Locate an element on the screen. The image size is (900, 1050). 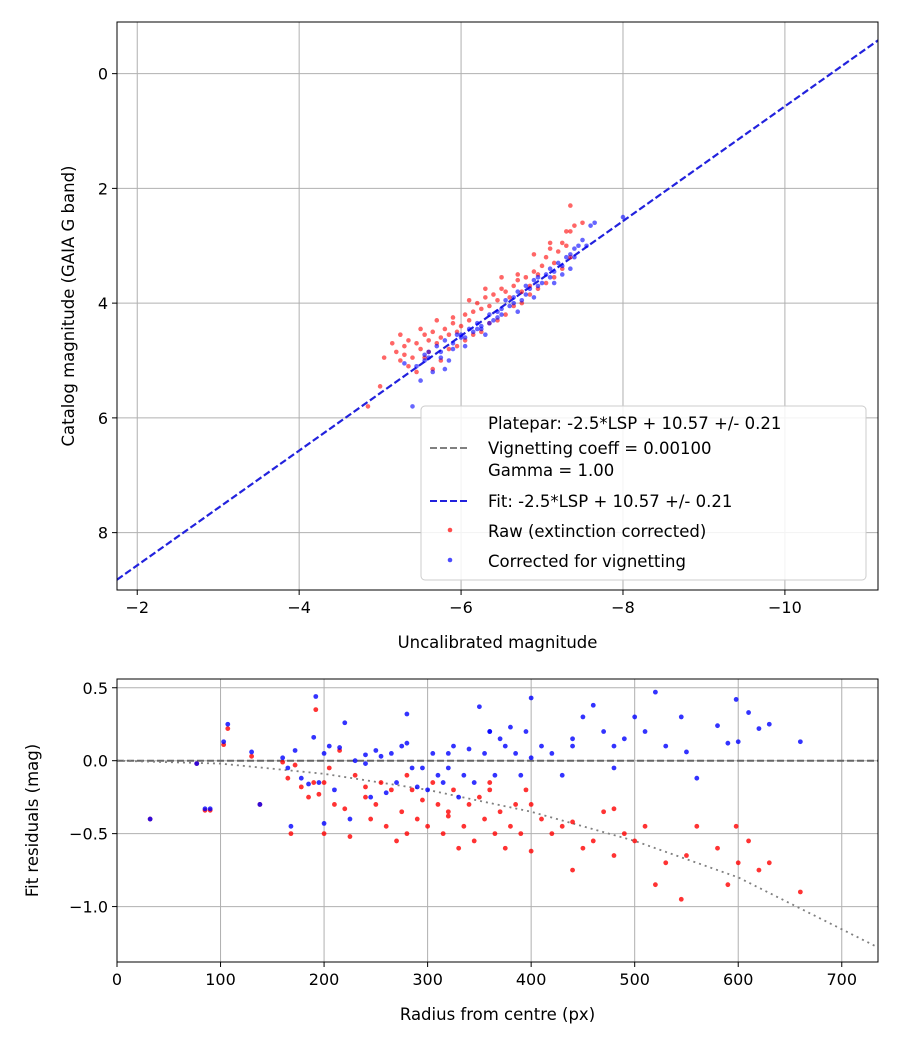
legend-entry-gamma: Gamma = 1.00 is located at coordinates (551, 470).